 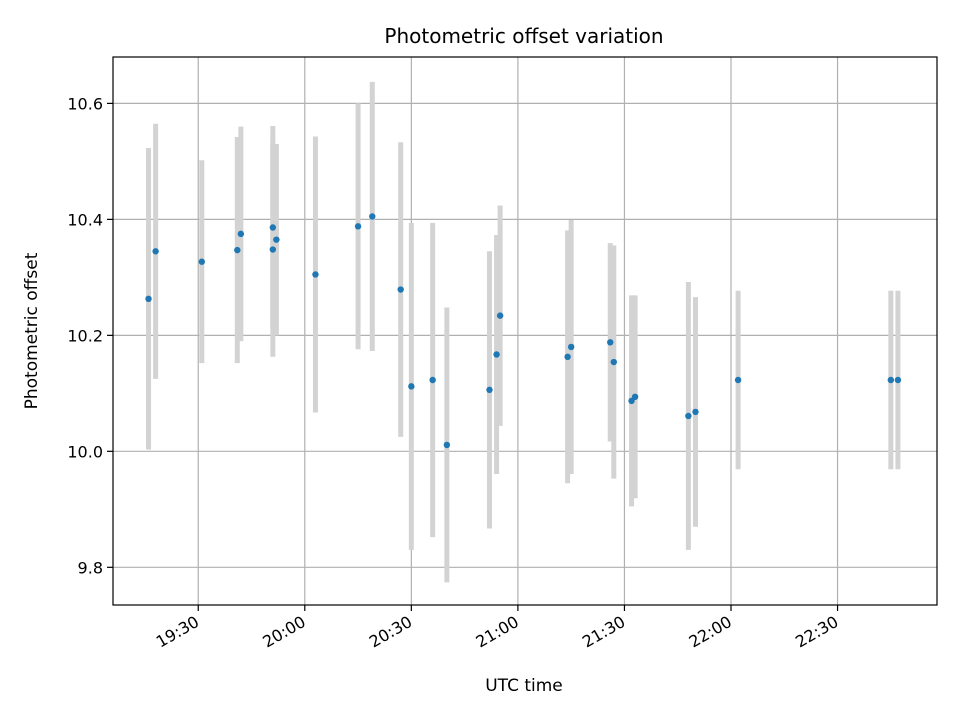 I want to click on y-tick-label: 10.4, so click(x=85, y=219).